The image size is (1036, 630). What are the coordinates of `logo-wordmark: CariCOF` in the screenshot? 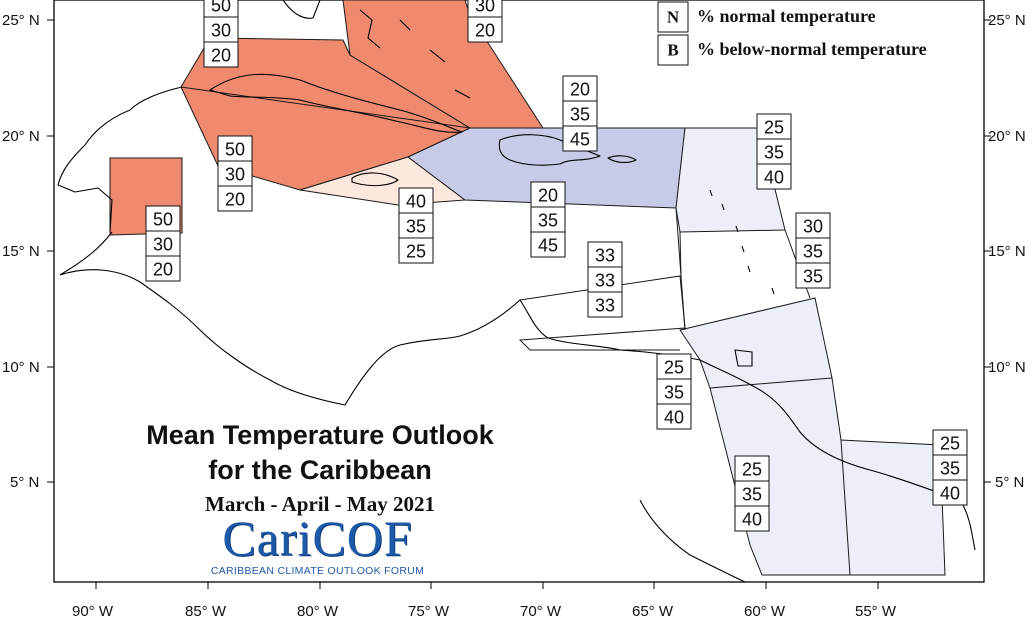 It's located at (317, 538).